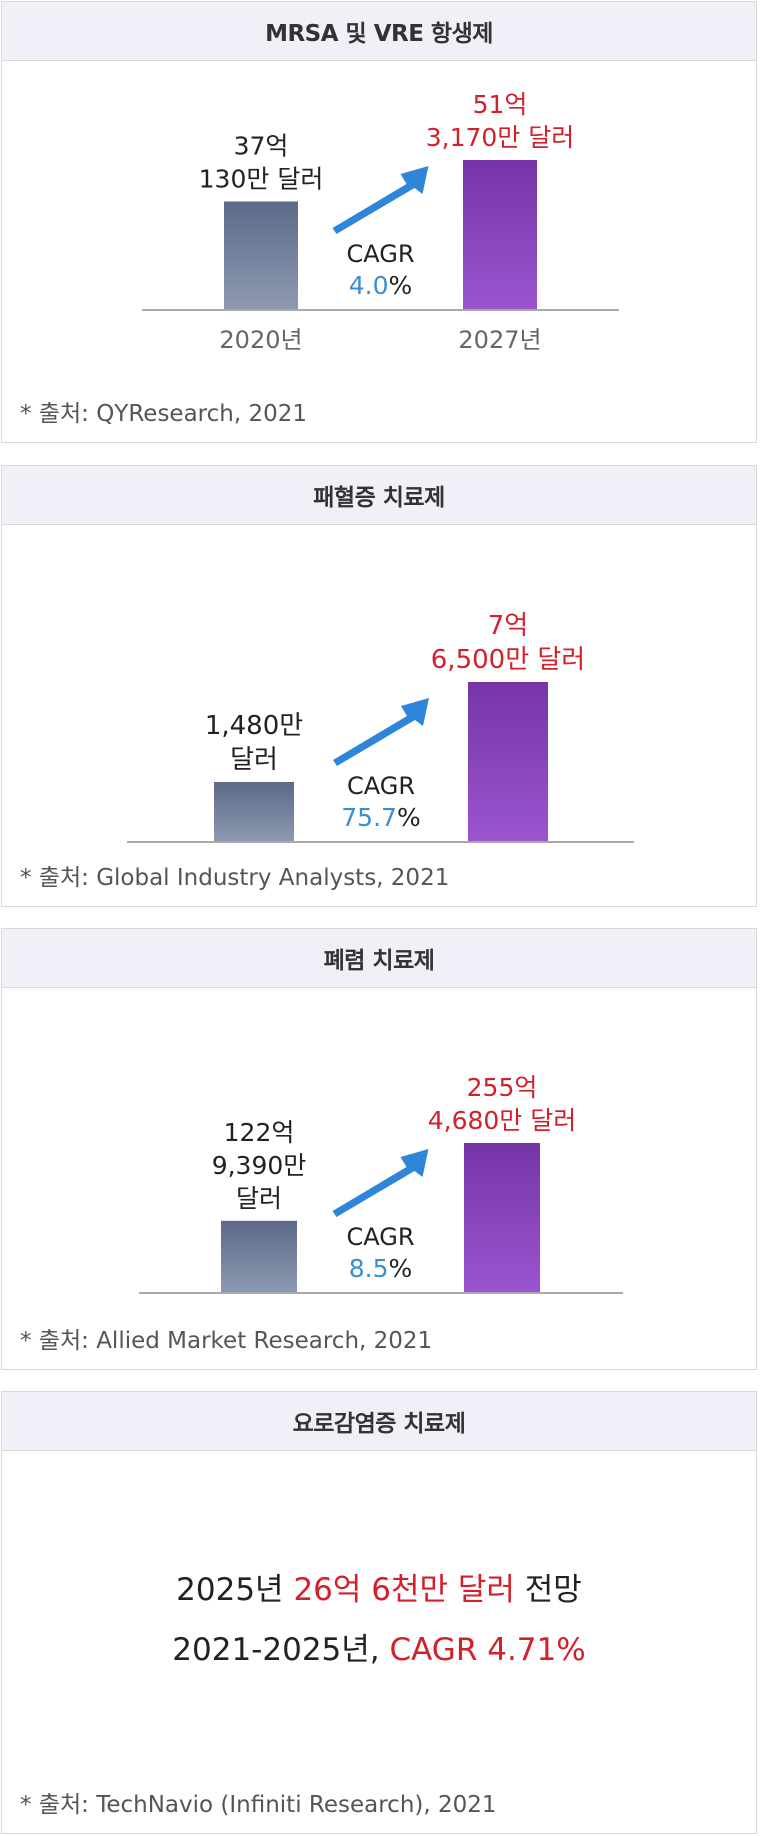  I want to click on projection-line-2: 2021-2025년, CAGR 4.71%, so click(379, 1650).